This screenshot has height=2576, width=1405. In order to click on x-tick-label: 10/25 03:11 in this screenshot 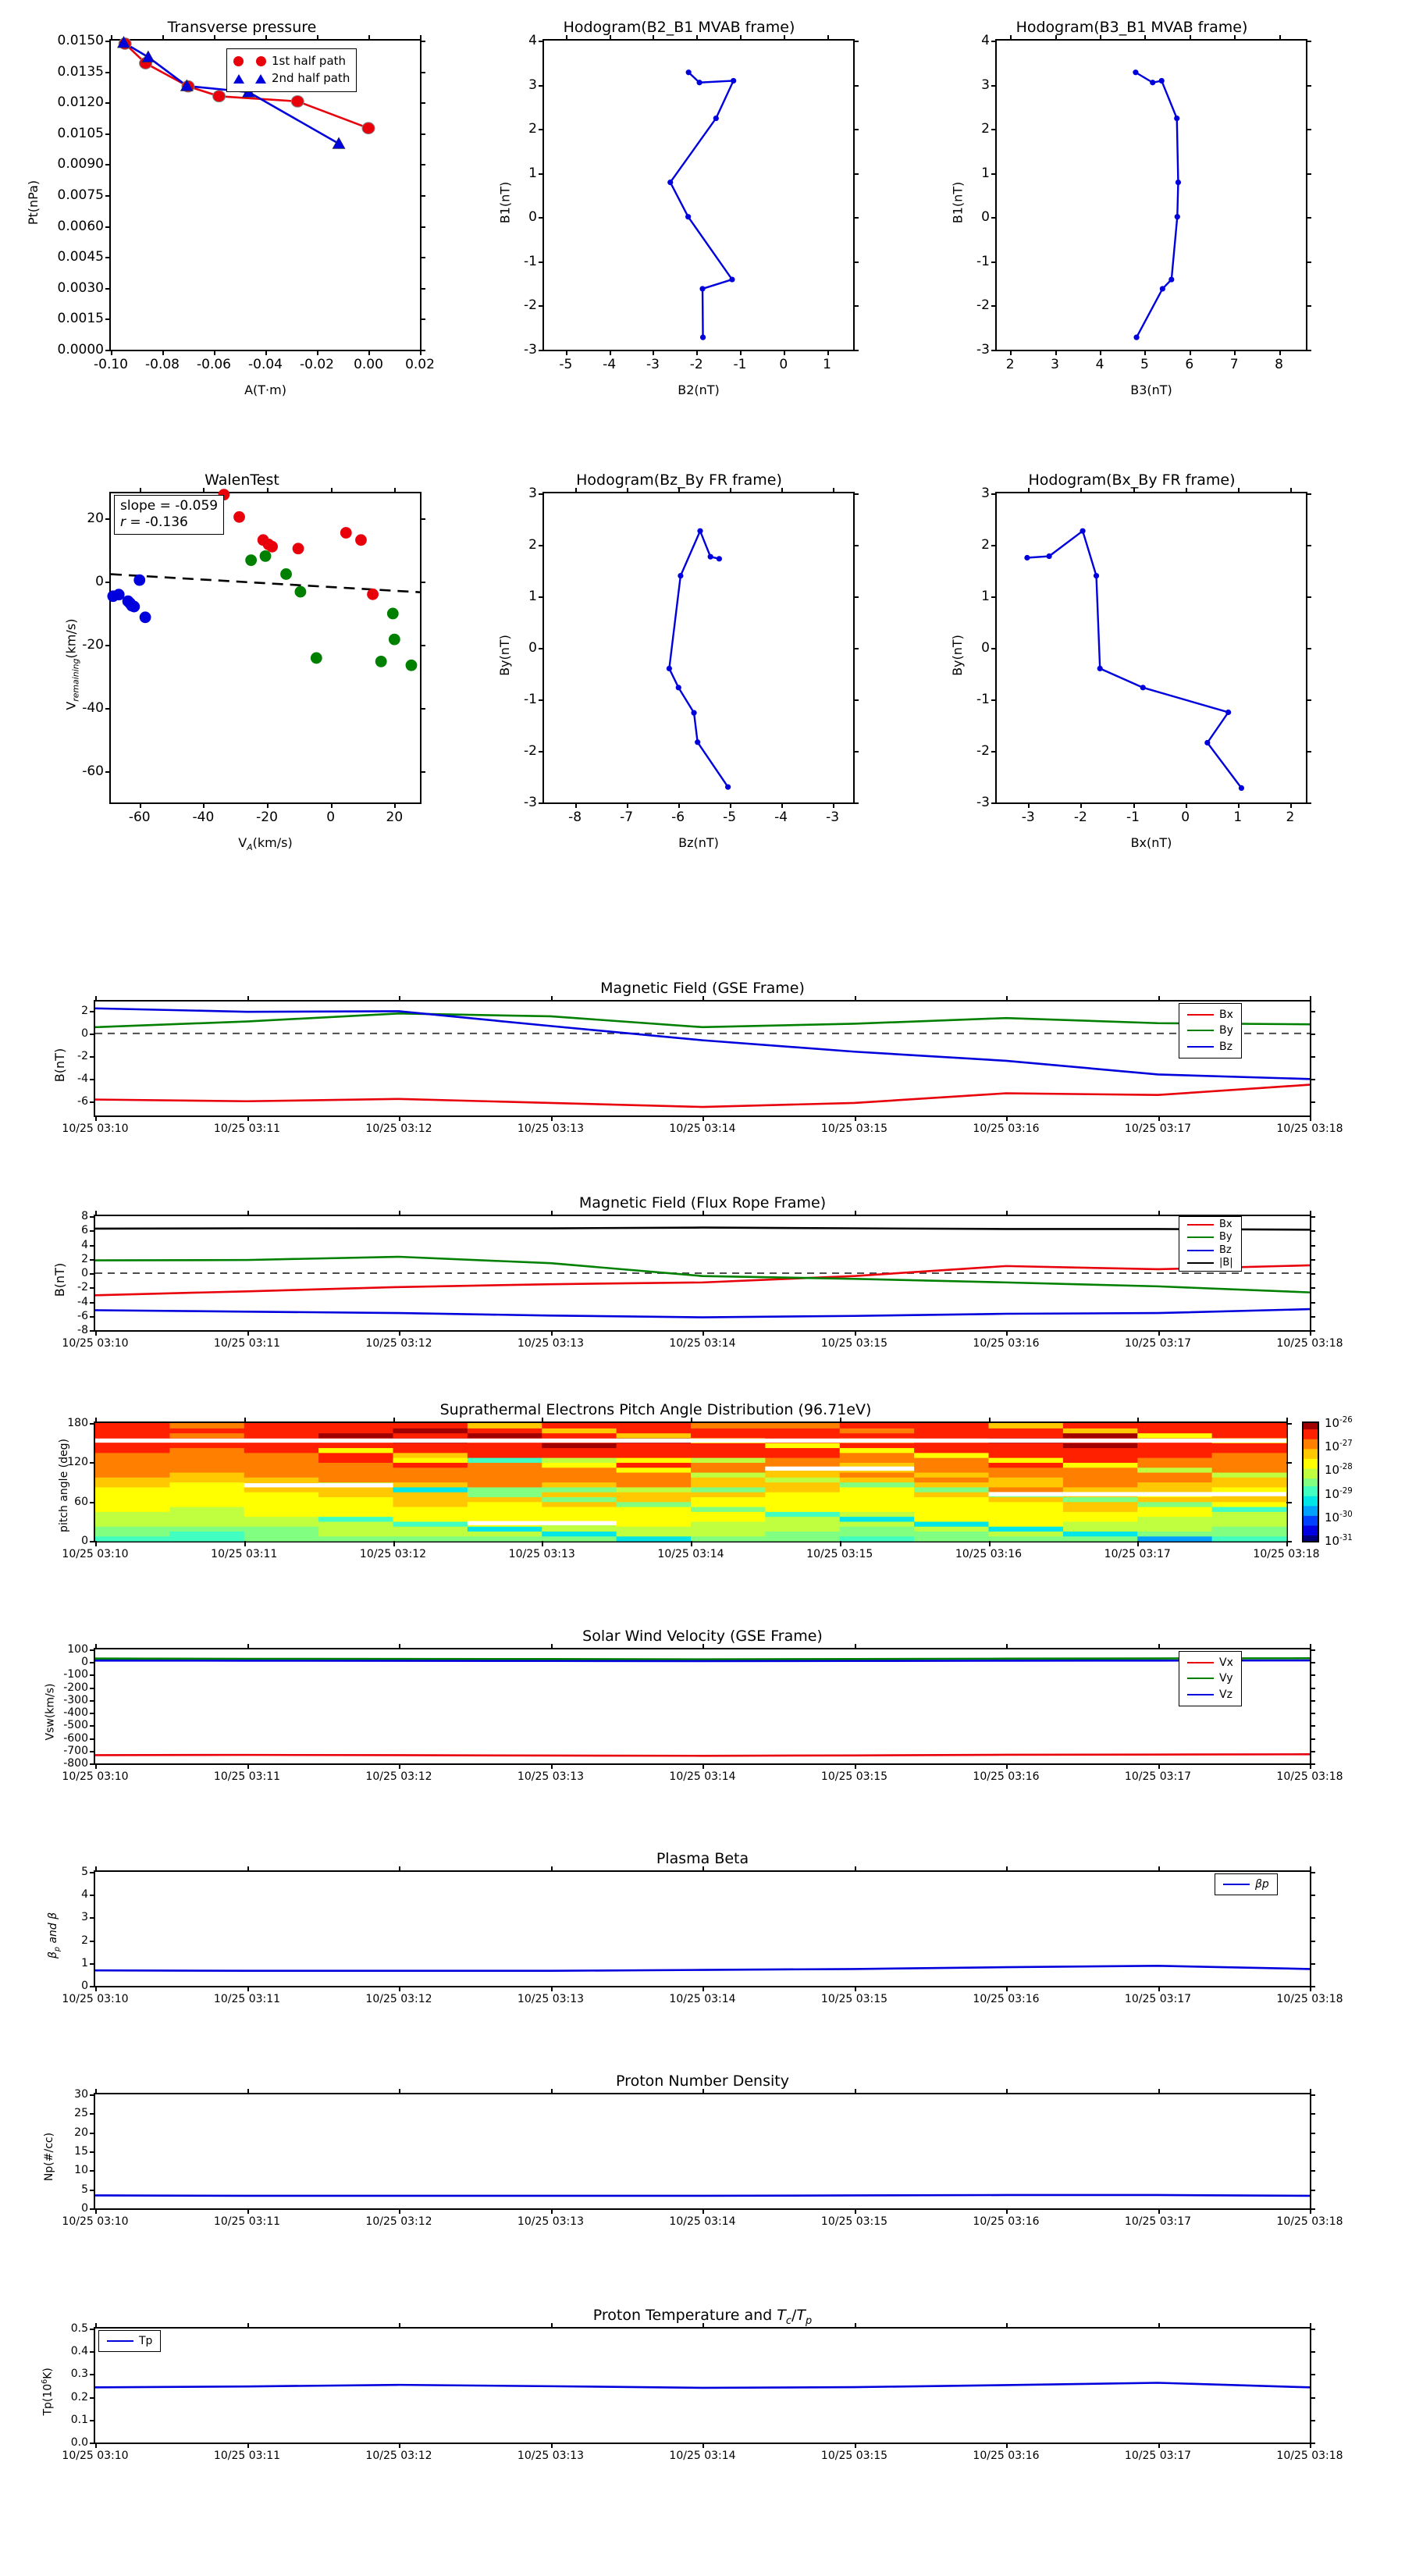, I will do `click(244, 1554)`.